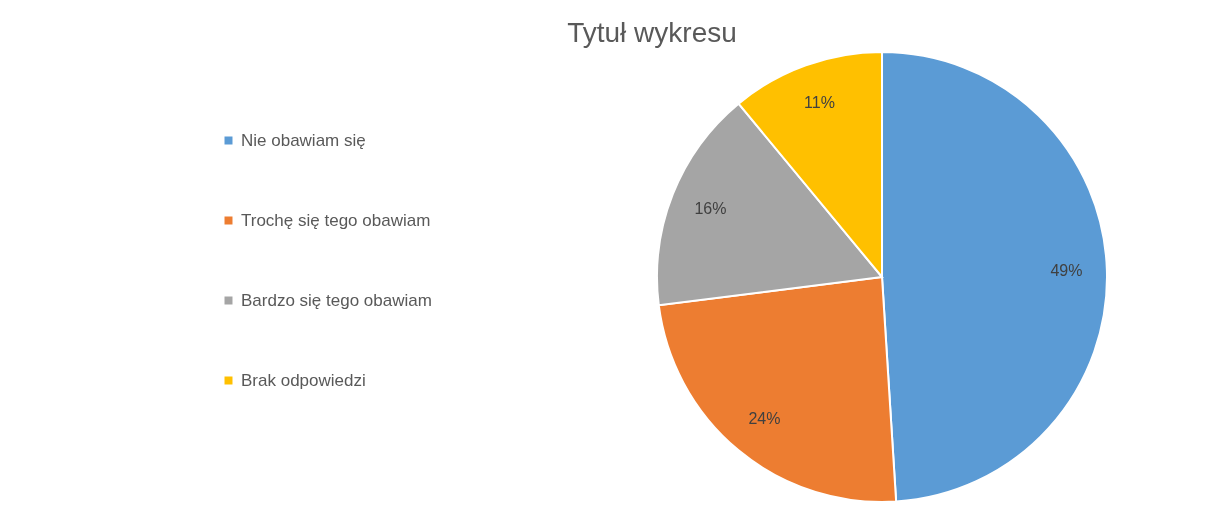 This screenshot has width=1213, height=530. What do you see at coordinates (764, 419) in the screenshot?
I see `data-label: 24%` at bounding box center [764, 419].